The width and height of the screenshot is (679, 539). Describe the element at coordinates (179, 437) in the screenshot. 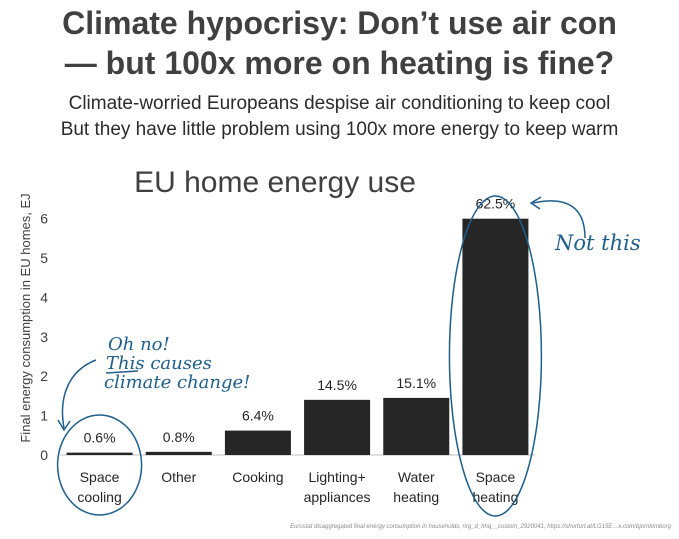

I see `data-label: 0.8%` at that location.